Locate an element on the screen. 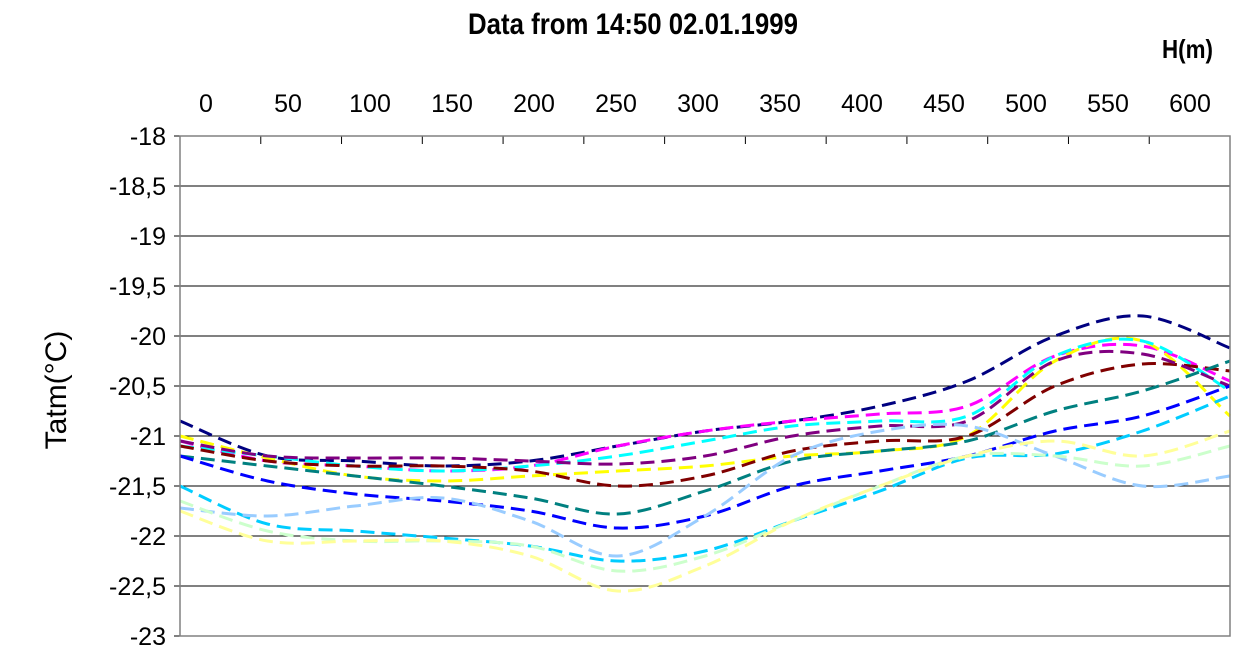  y-tick-label: -19 is located at coordinates (148, 237).